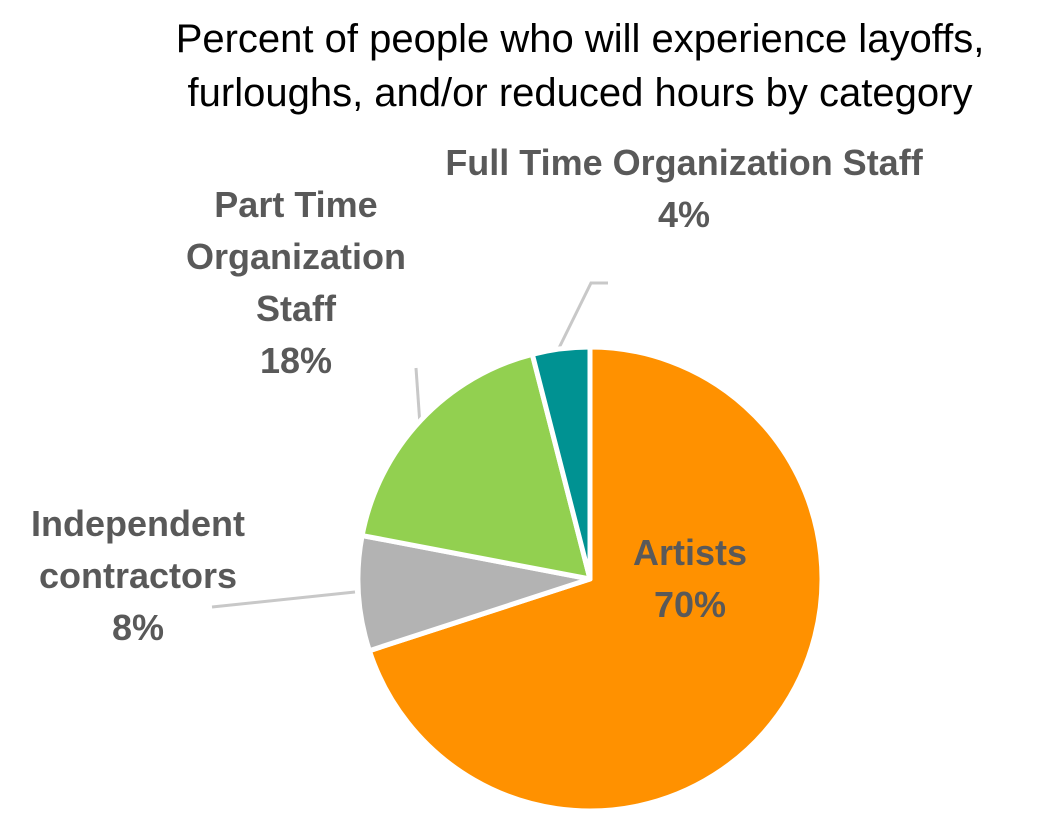 The image size is (1060, 828). I want to click on data-label-name-part-time-staff: Staff, so click(296, 308).